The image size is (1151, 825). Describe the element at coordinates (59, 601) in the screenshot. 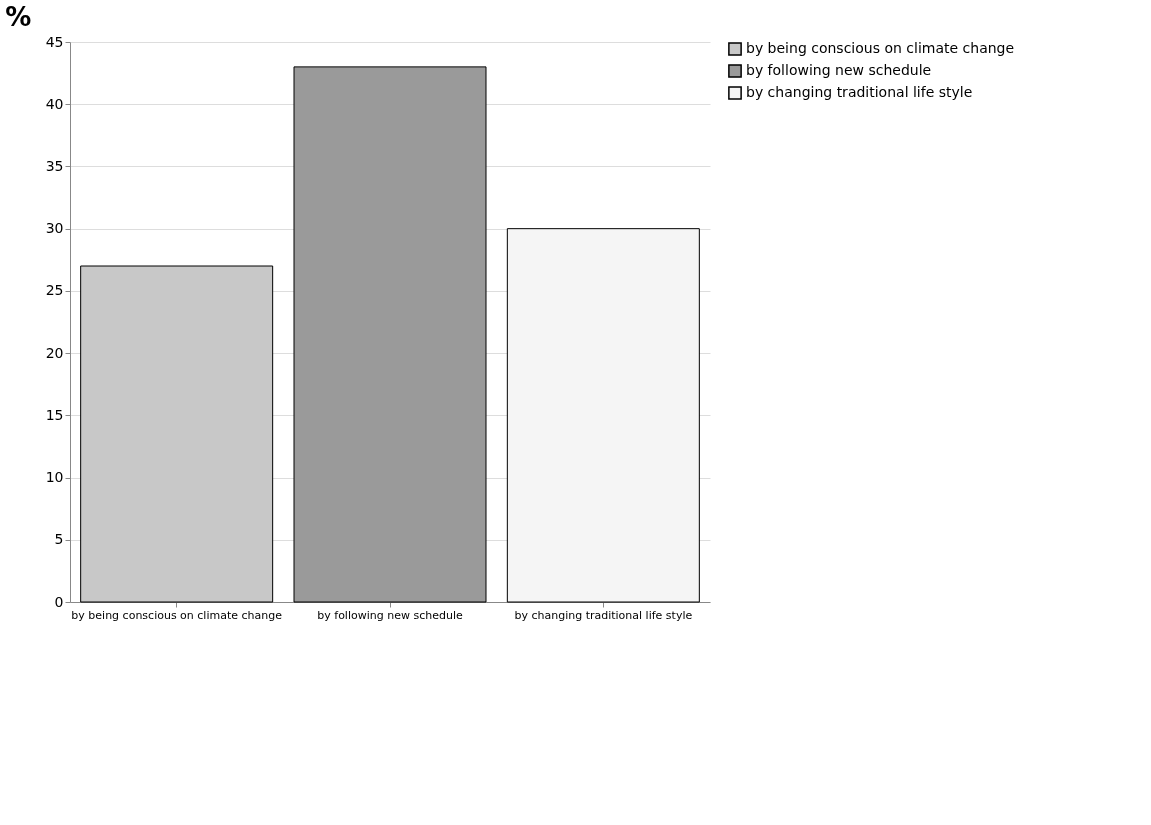

I see `y-tick-label: 0` at that location.